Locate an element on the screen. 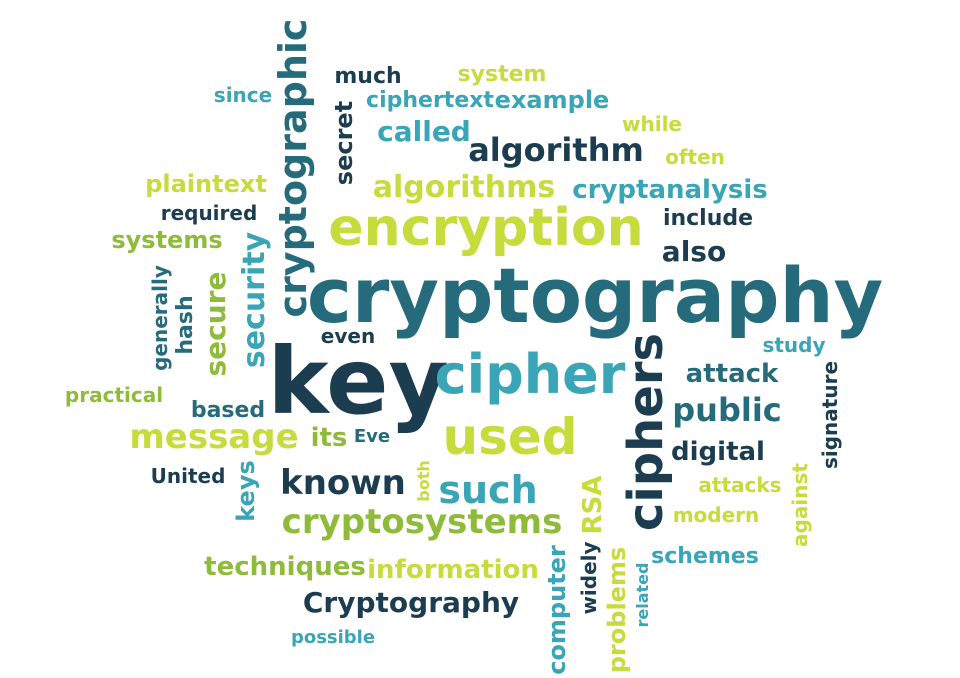 The width and height of the screenshot is (960, 678). word-based: based is located at coordinates (228, 410).